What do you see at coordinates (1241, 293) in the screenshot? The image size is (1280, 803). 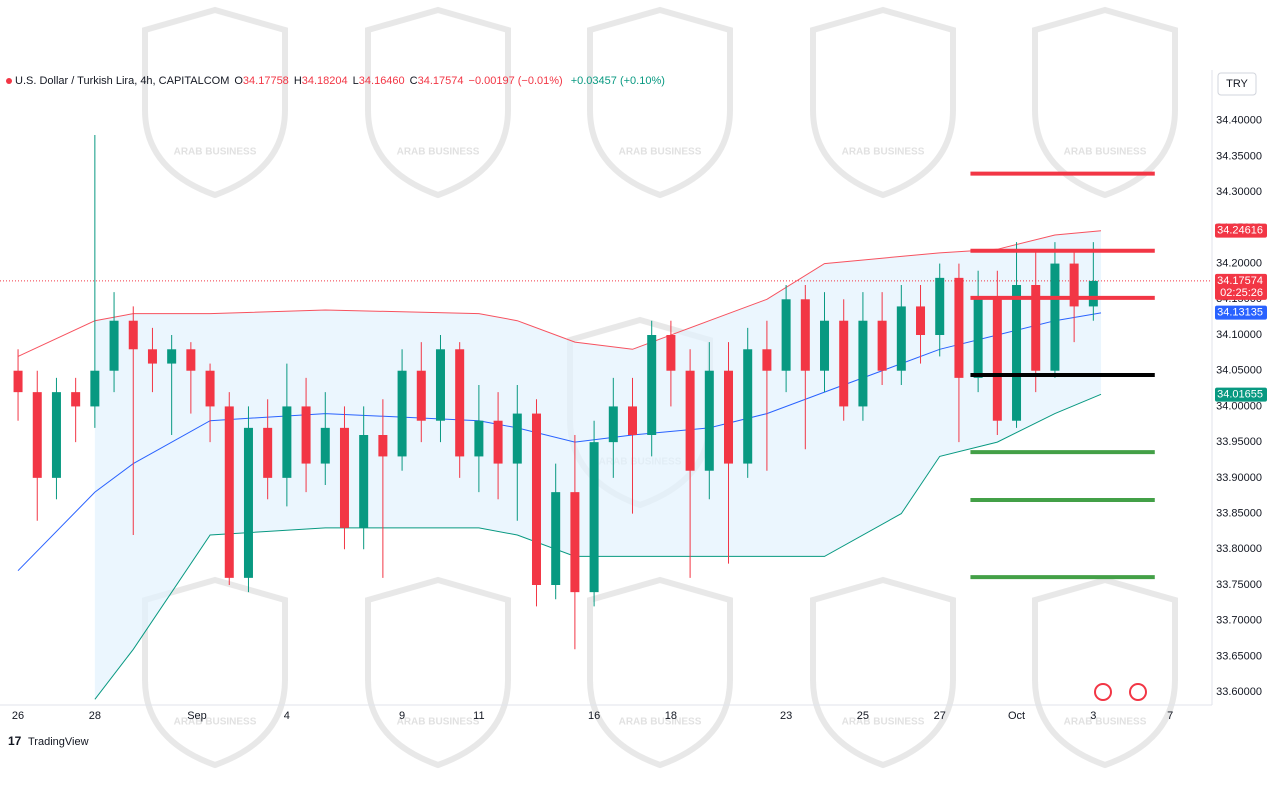 I see `countdown: 02:25:26` at bounding box center [1241, 293].